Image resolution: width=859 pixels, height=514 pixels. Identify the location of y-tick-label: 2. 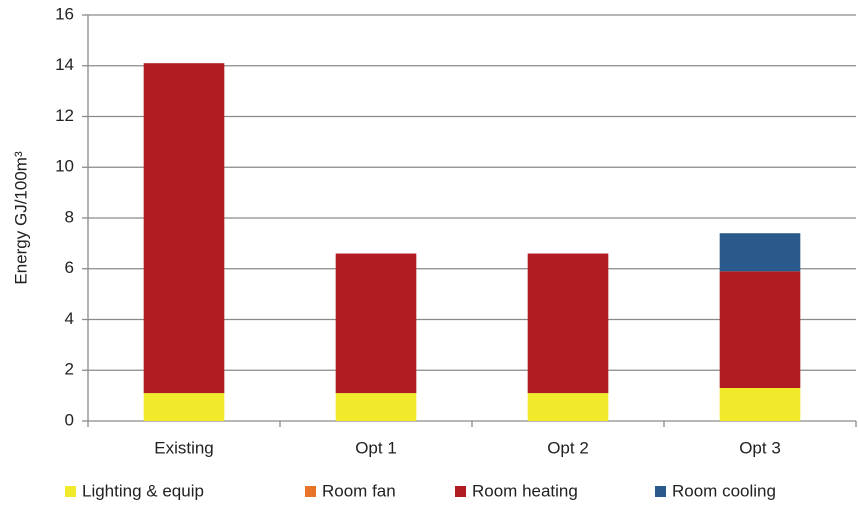
(69, 369).